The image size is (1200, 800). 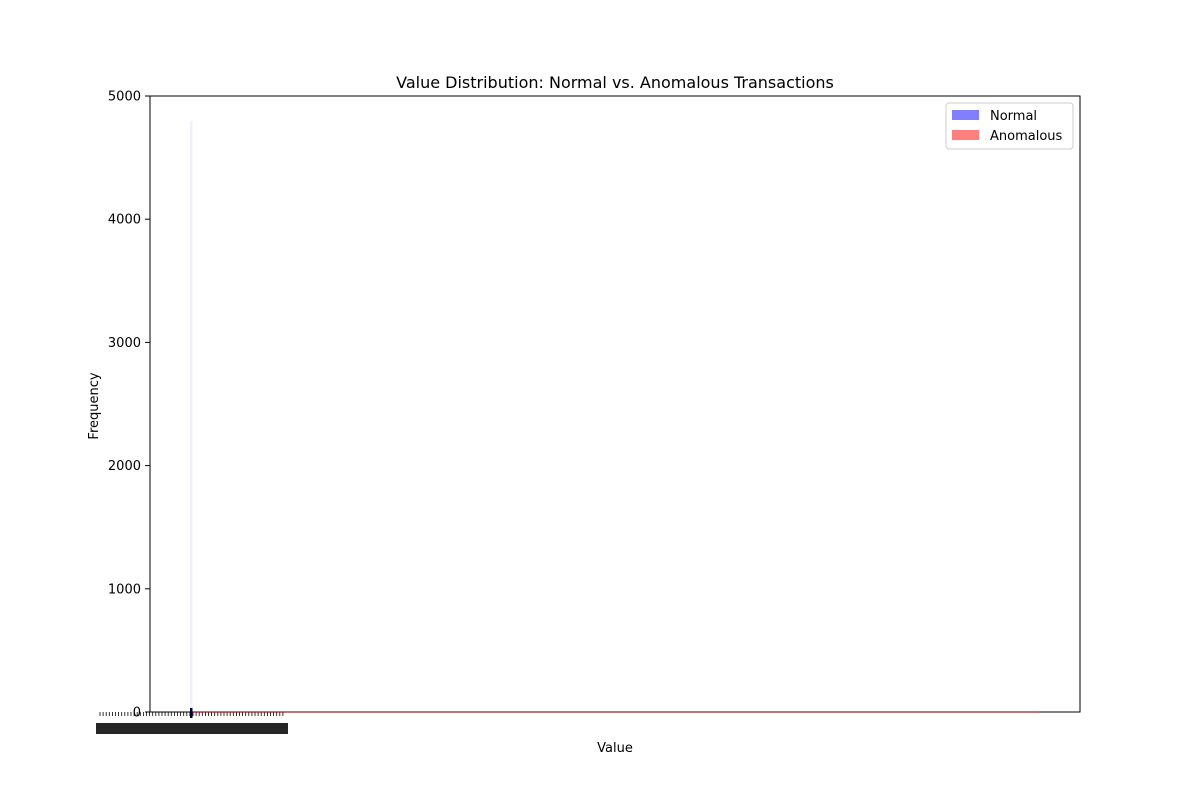 What do you see at coordinates (191, 416) in the screenshot?
I see `bar-normal` at bounding box center [191, 416].